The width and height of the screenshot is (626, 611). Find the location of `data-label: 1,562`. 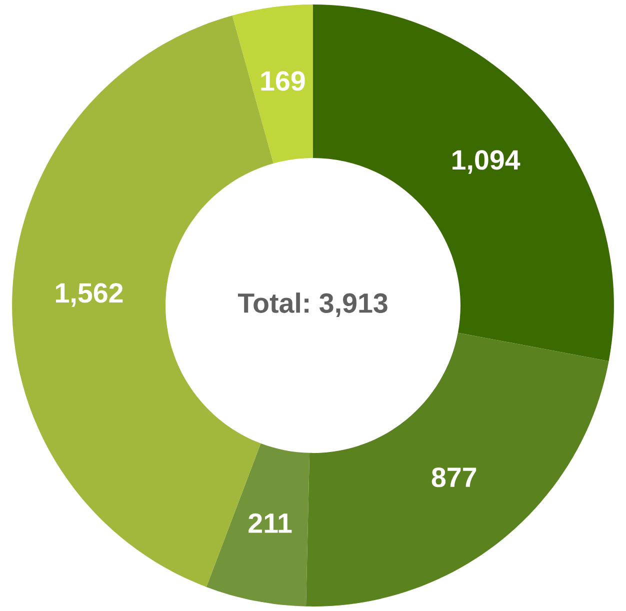

data-label: 1,562 is located at coordinates (89, 295).